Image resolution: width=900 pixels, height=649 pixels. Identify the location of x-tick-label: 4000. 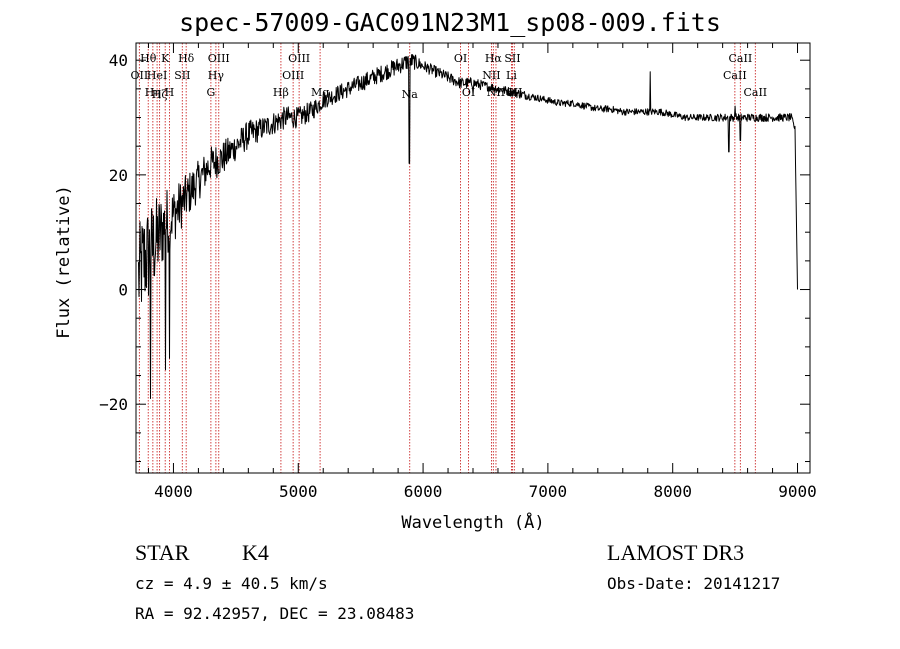
(173, 491).